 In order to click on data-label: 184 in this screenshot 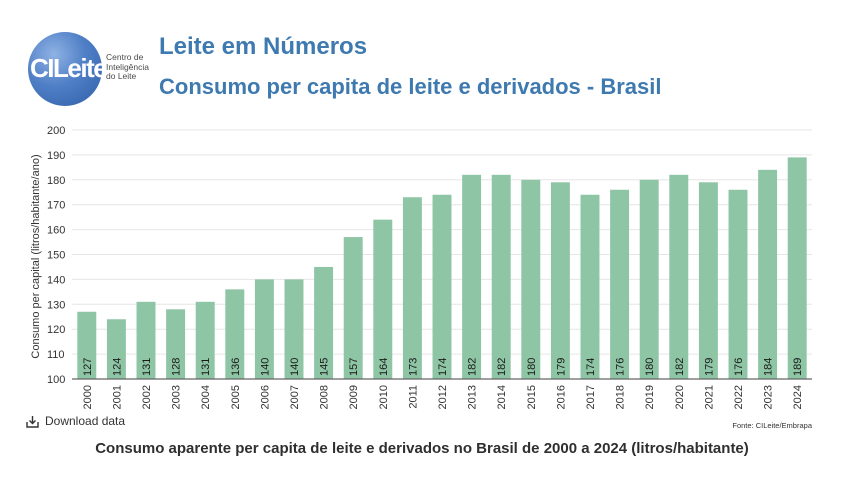, I will do `click(769, 367)`.